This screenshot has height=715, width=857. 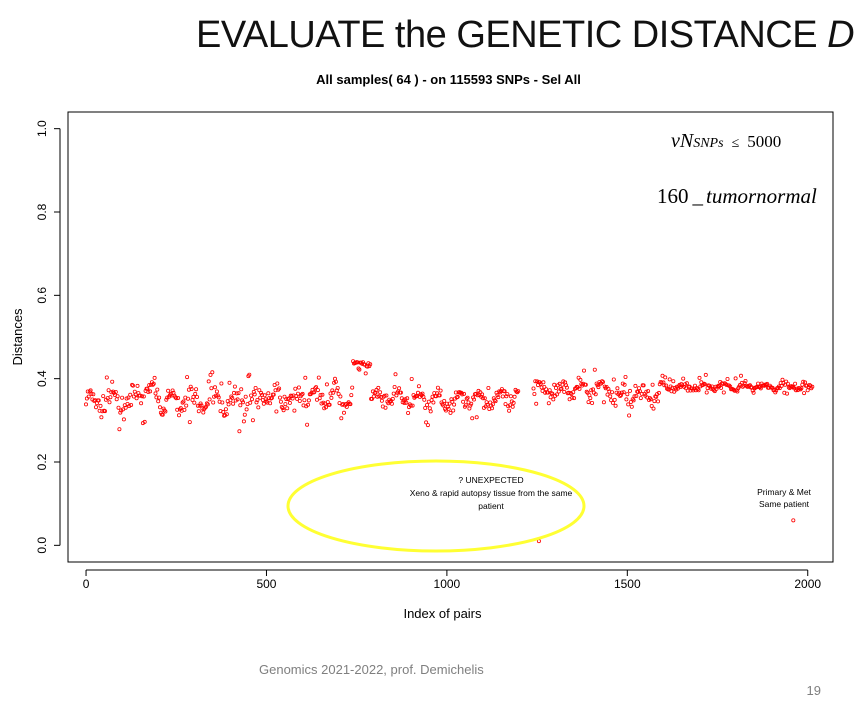 What do you see at coordinates (42, 545) in the screenshot?
I see `y-tick-label: 0.0` at bounding box center [42, 545].